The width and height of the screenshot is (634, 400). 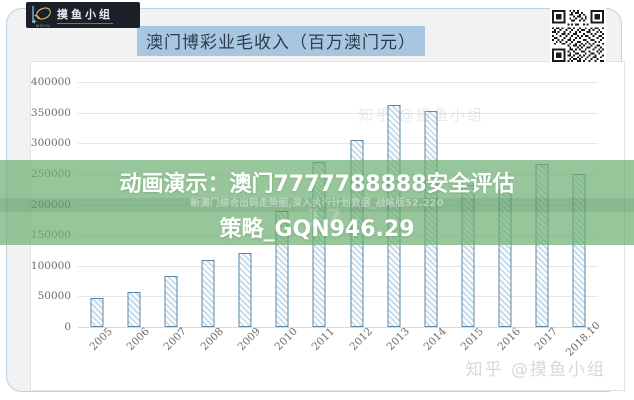 I want to click on chart-title: 澳门博彩业毛收入（百万澳门元）, so click(x=281, y=41).